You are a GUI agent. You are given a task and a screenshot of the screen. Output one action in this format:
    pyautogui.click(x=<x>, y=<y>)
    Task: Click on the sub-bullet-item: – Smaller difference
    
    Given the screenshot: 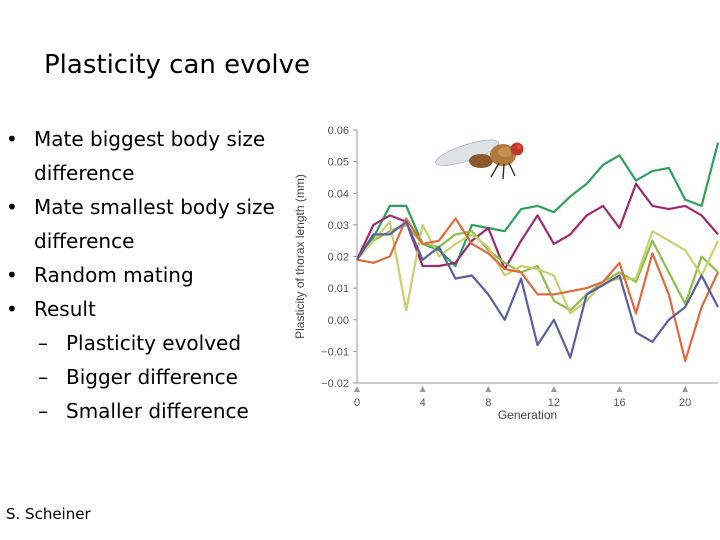 What is the action you would take?
    pyautogui.click(x=151, y=411)
    